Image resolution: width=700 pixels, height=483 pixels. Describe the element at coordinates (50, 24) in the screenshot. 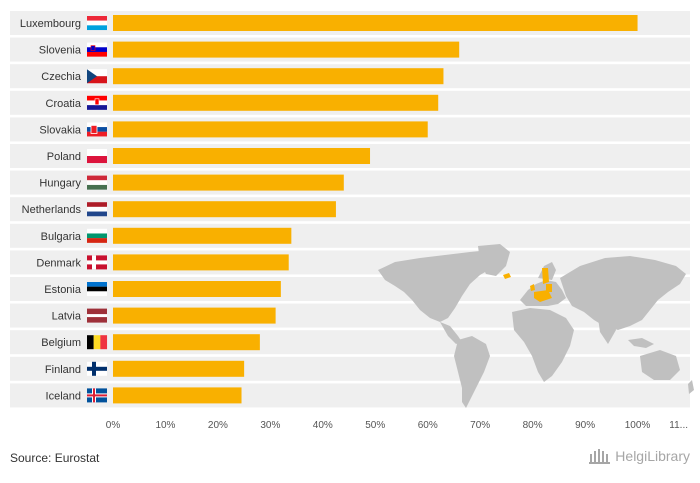

I see `category-label: Luxembourg` at that location.